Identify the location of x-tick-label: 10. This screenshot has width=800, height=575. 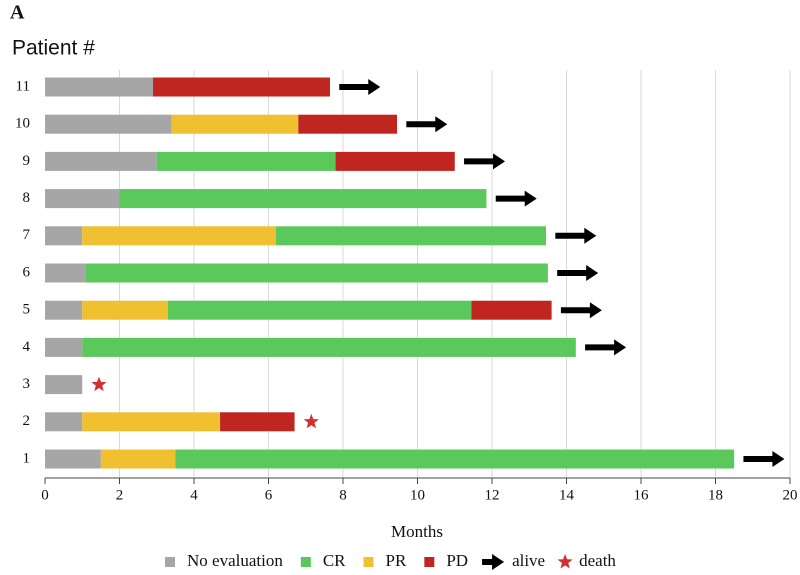
(417, 495).